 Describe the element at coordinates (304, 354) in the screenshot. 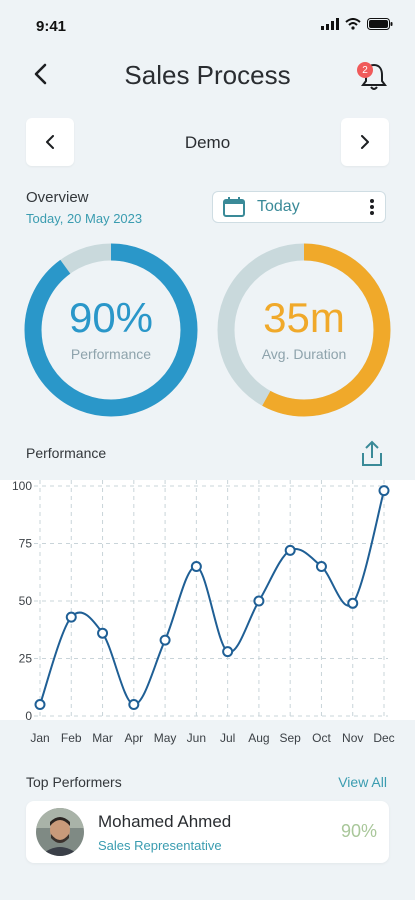

I see `duration-label: Avg. Duration` at that location.